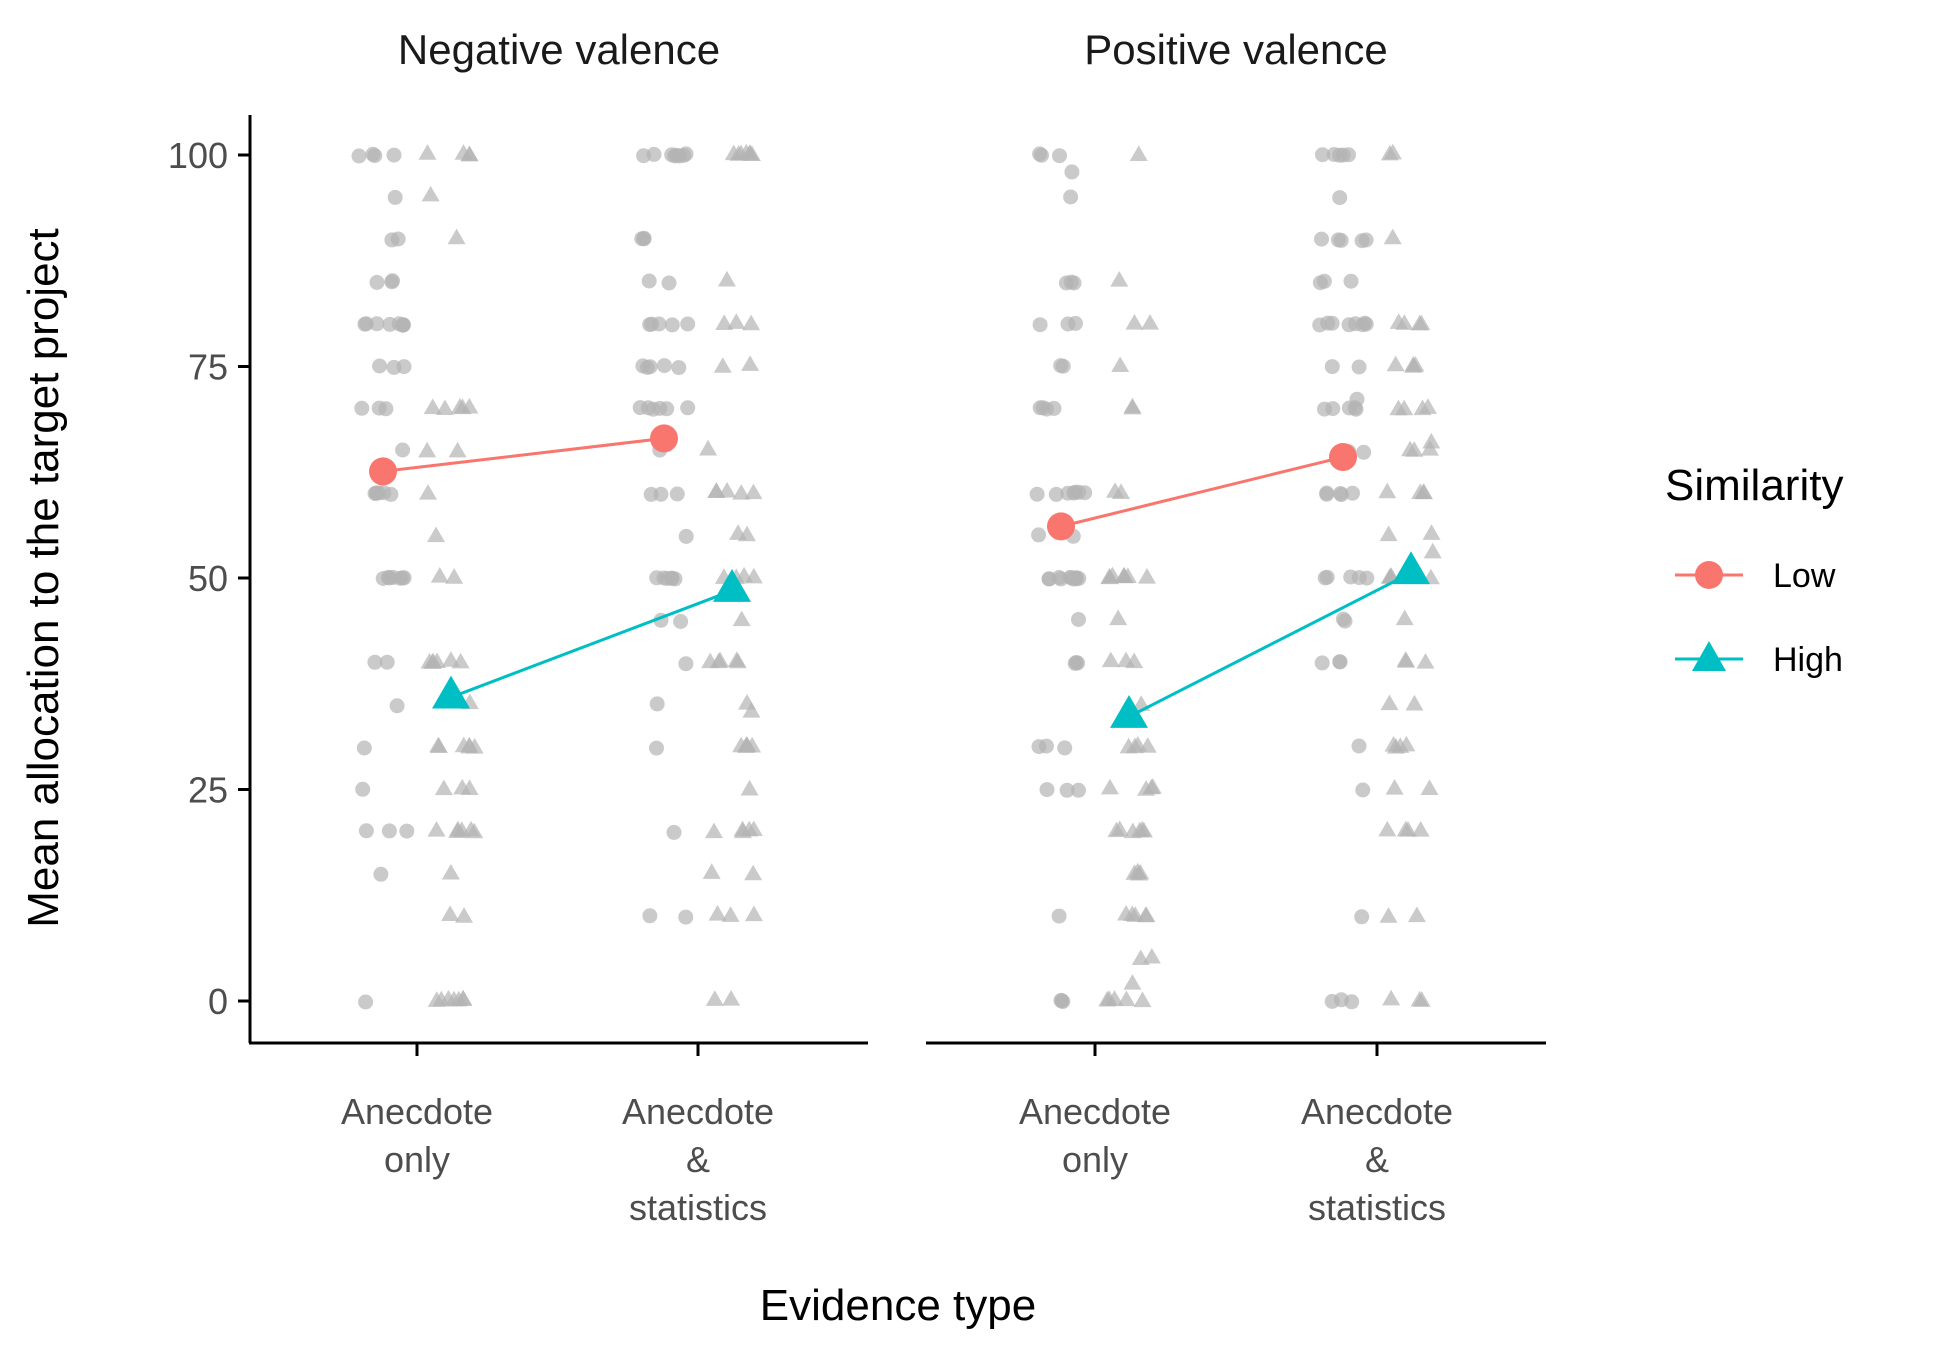 Image resolution: width=1950 pixels, height=1350 pixels. I want to click on x-tick-label-0-0-1: only, so click(417, 1159).